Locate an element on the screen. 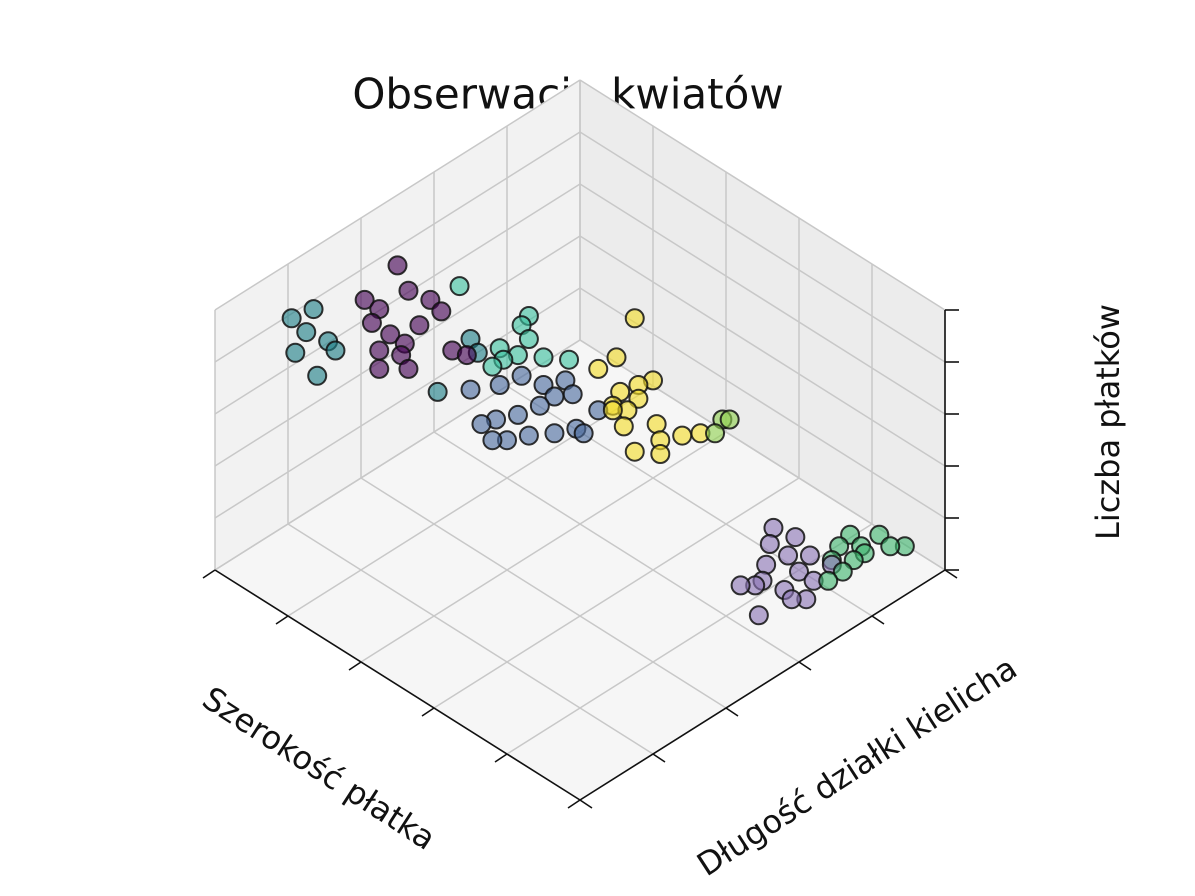 This screenshot has width=1195, height=896. x-axis-label: Szerokość płatka is located at coordinates (319, 768).